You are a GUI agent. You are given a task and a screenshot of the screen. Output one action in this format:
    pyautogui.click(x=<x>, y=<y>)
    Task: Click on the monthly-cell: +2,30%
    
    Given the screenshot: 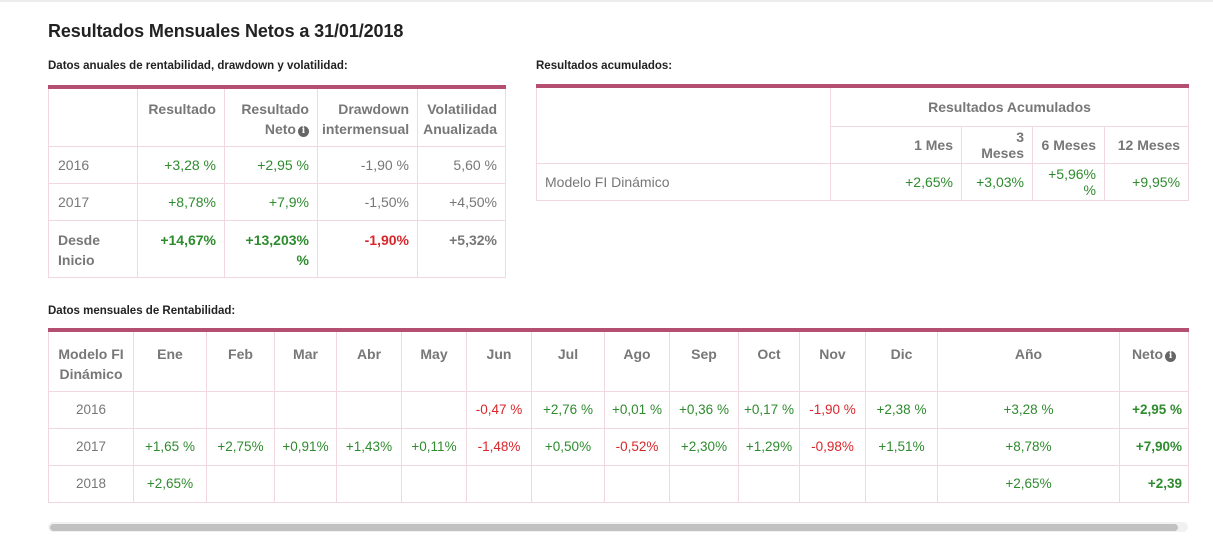 What is the action you would take?
    pyautogui.click(x=704, y=446)
    